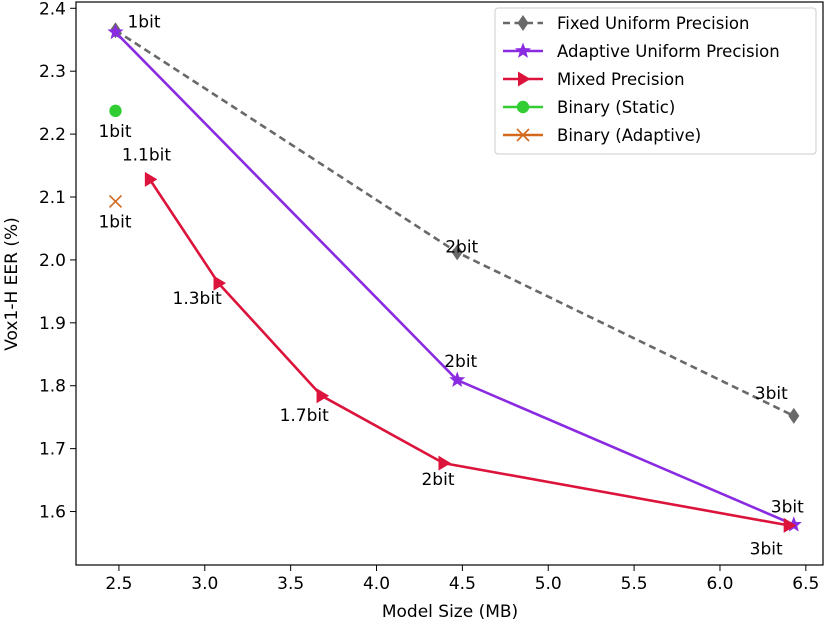  I want to click on y-axis-ticks: 1.6 1.7 1.8 1.9 2.0 2.1 2.2 2.3 2.4, so click(57, 261).